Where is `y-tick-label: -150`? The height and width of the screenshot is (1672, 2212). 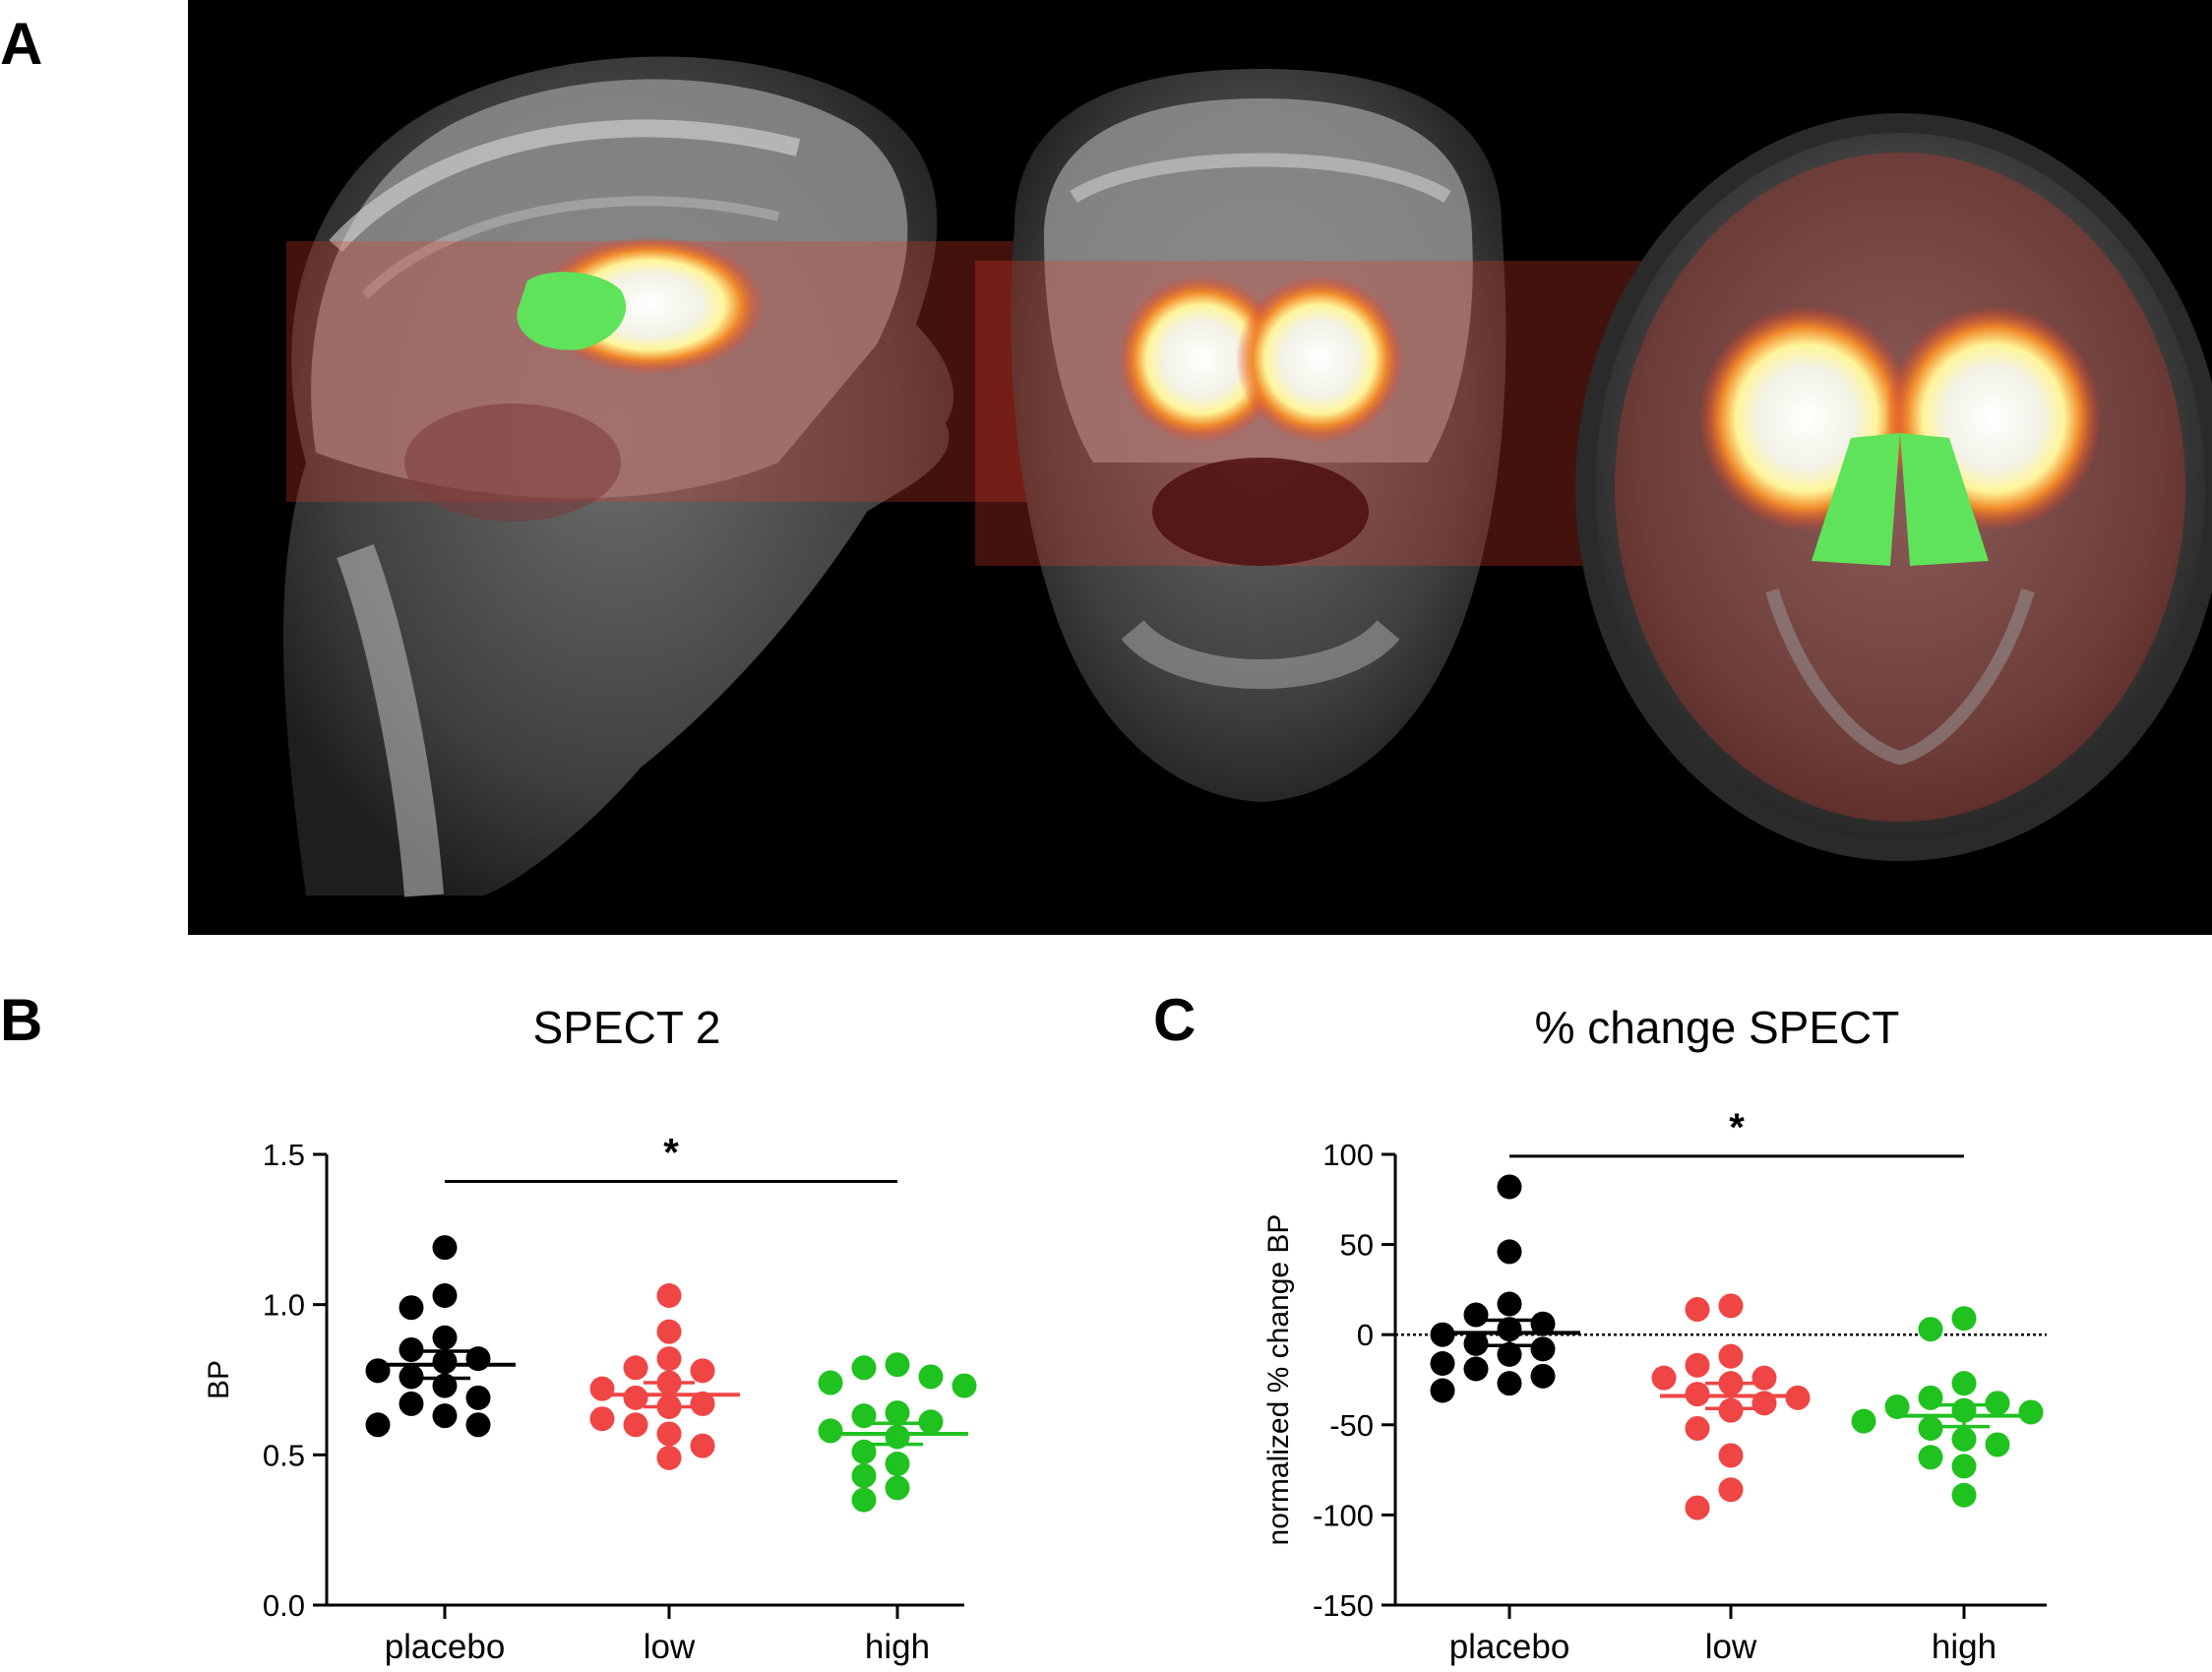
y-tick-label: -150 is located at coordinates (1343, 1606).